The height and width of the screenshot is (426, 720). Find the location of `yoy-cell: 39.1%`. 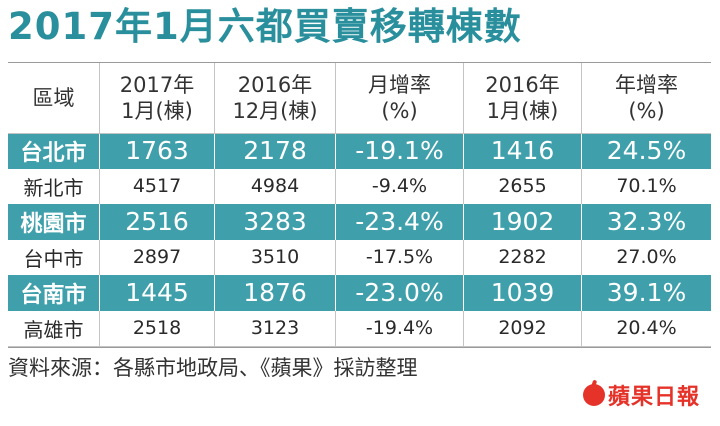

yoy-cell: 39.1% is located at coordinates (646, 293).